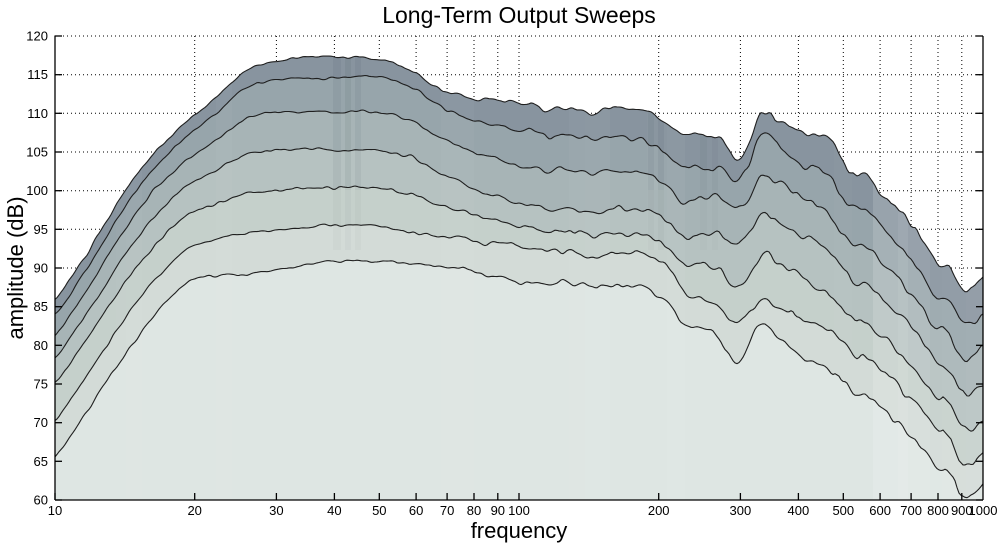  What do you see at coordinates (911, 510) in the screenshot?
I see `svg-text: 700` at bounding box center [911, 510].